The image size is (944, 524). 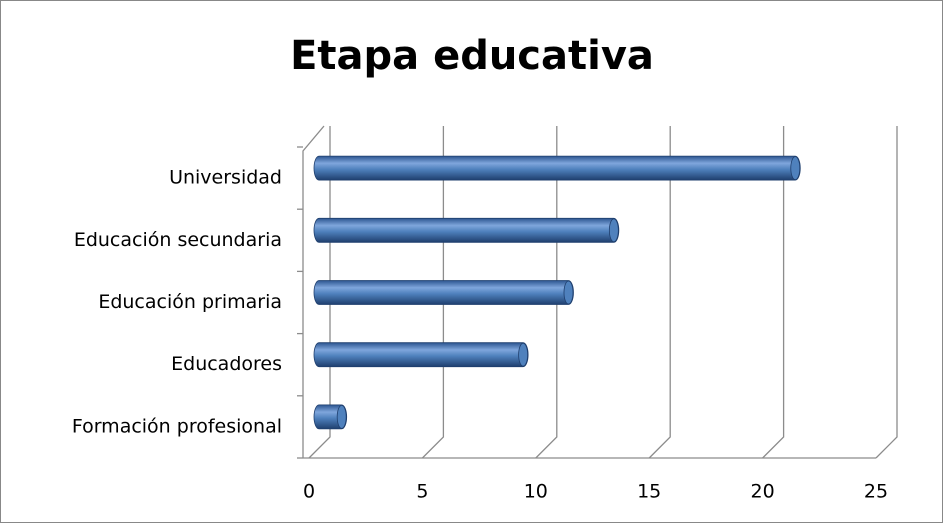 I want to click on y-axis, so click(x=313, y=291).